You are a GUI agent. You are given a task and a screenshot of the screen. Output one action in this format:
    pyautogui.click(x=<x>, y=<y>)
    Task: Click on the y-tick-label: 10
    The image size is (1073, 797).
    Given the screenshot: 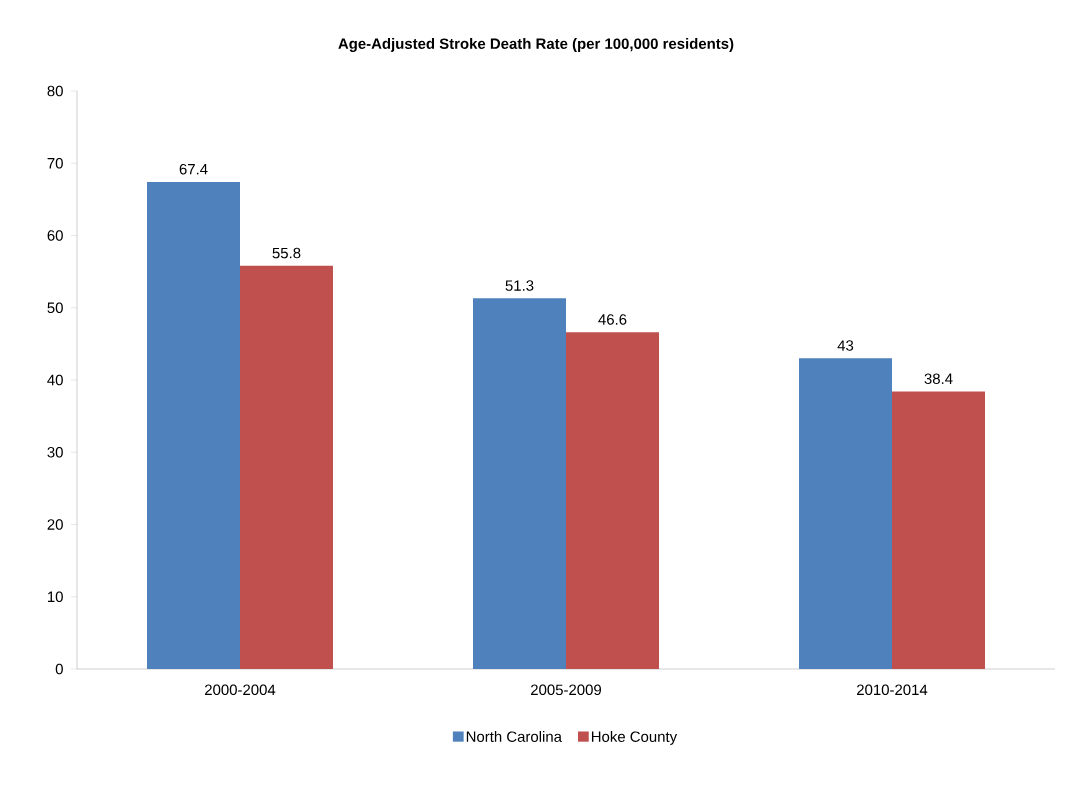 What is the action you would take?
    pyautogui.click(x=55, y=597)
    